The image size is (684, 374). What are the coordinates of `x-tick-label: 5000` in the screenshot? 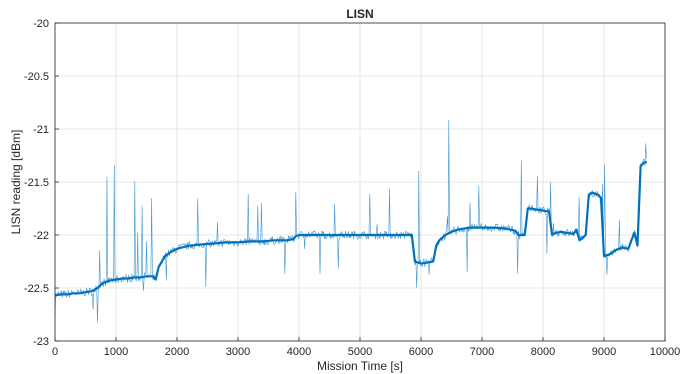 It's located at (360, 352).